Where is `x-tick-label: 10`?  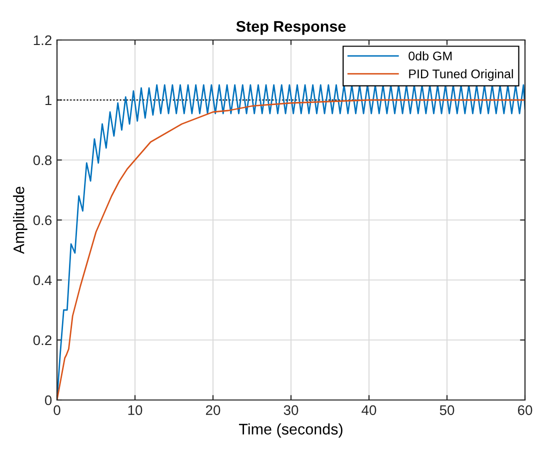
x-tick-label: 10 is located at coordinates (135, 410).